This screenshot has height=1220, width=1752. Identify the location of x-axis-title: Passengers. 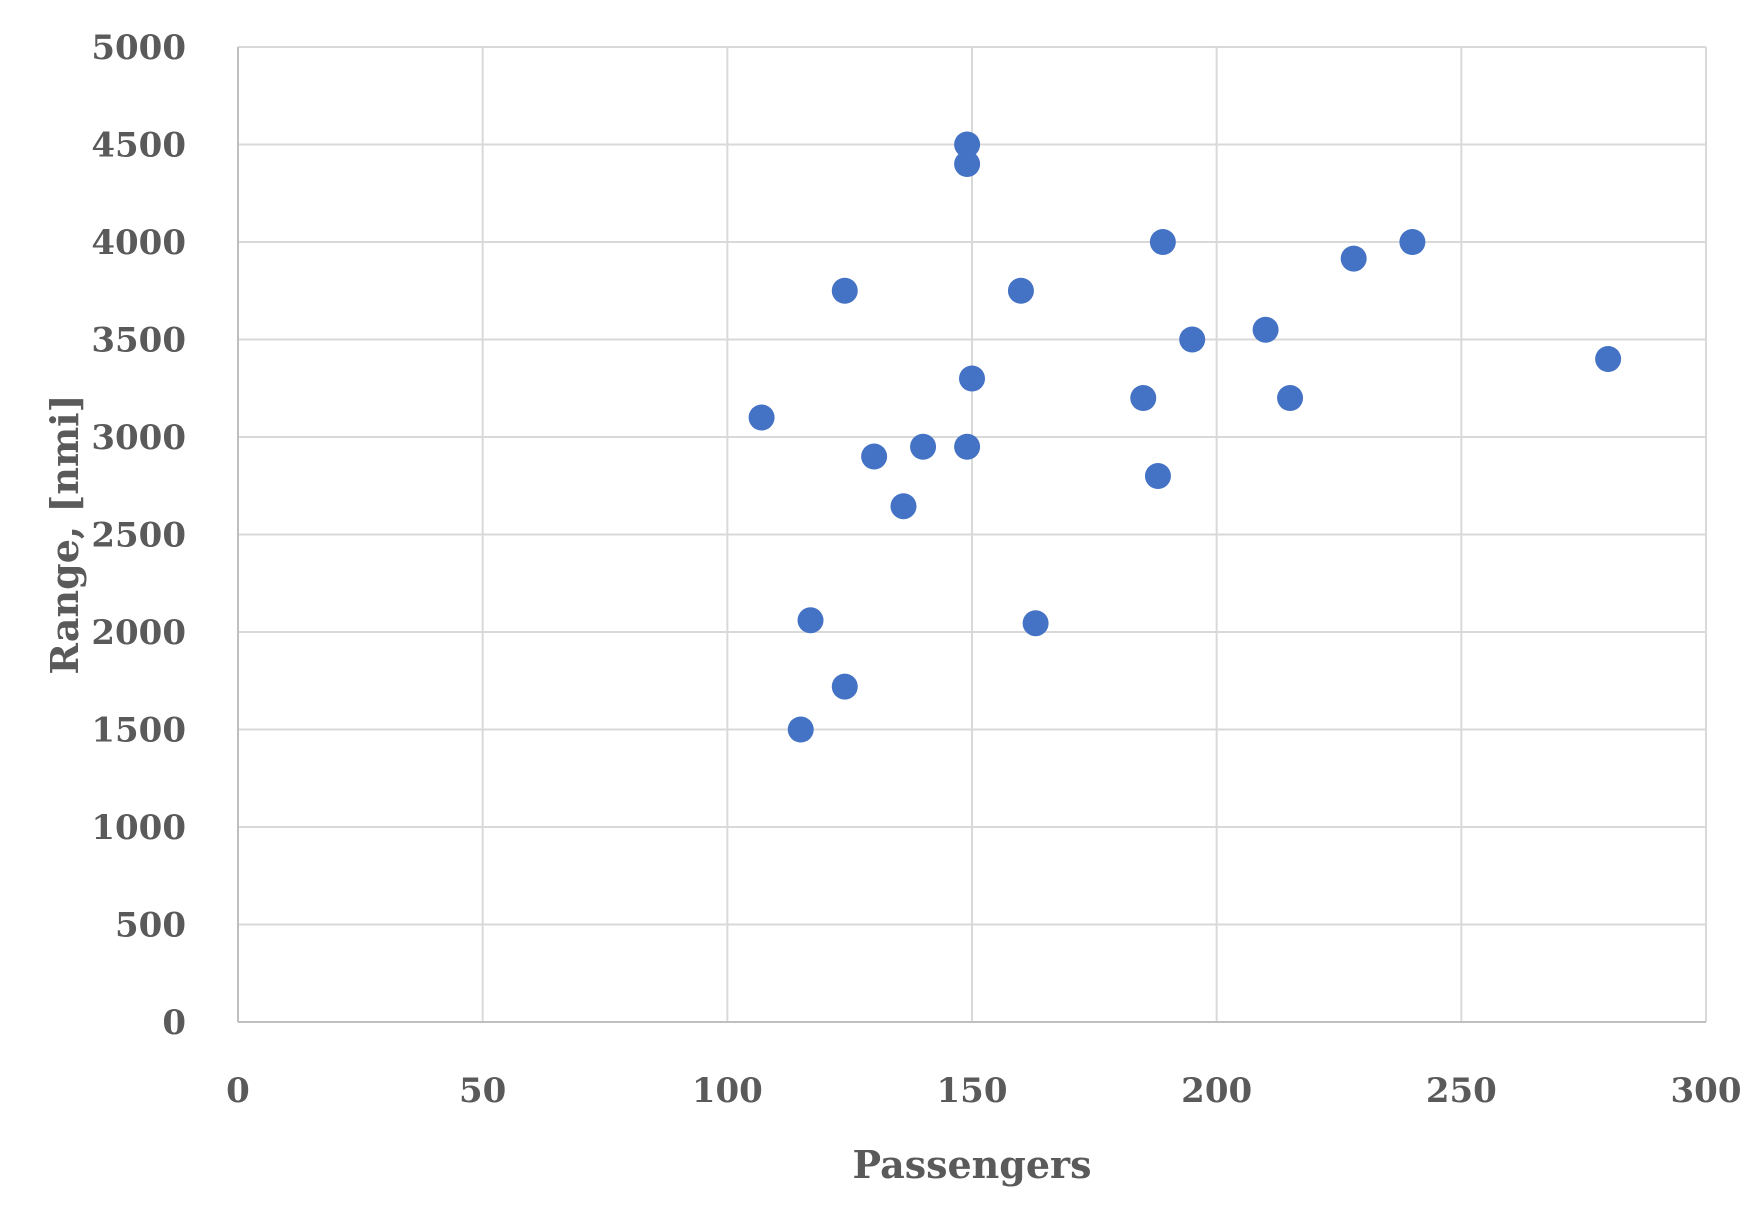
(972, 1164).